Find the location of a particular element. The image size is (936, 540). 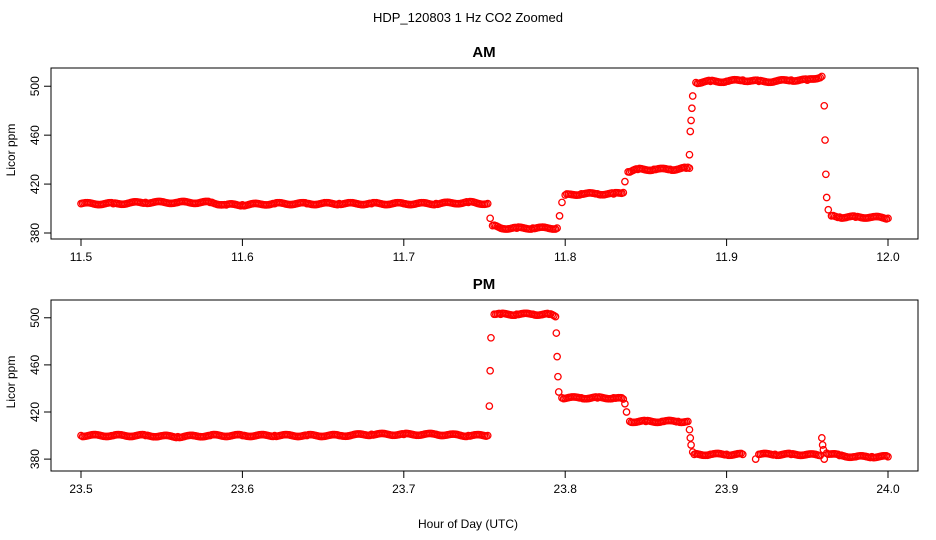

am-y-tick-label: 380 is located at coordinates (35, 233).